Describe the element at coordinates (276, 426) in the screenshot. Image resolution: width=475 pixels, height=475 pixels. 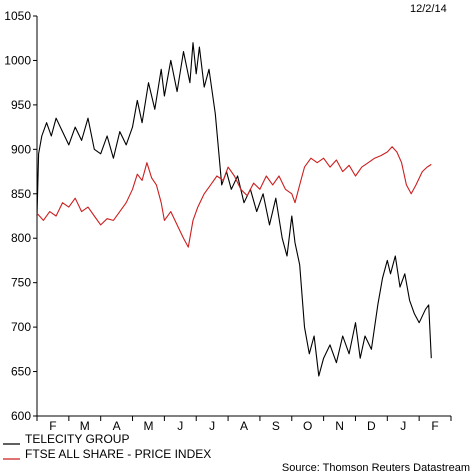
I see `x-tick-label: S` at that location.